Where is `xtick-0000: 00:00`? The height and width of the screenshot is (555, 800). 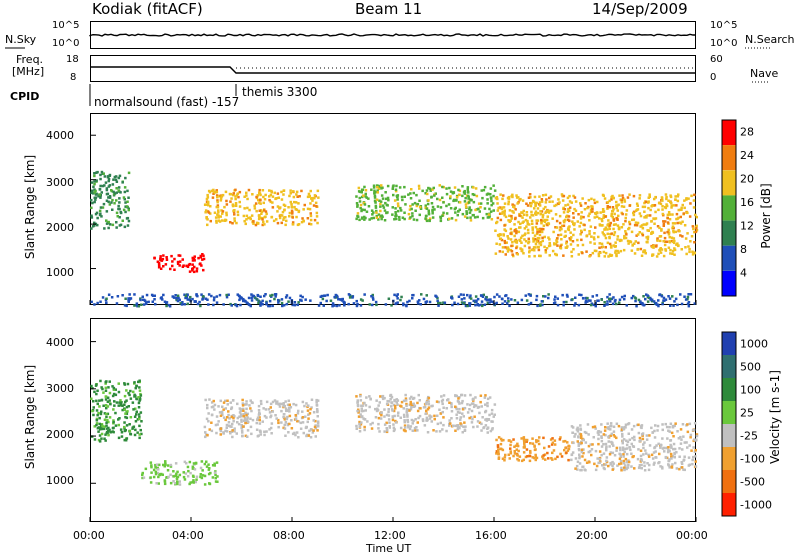 xtick-0000: 00:00 is located at coordinates (89, 535).